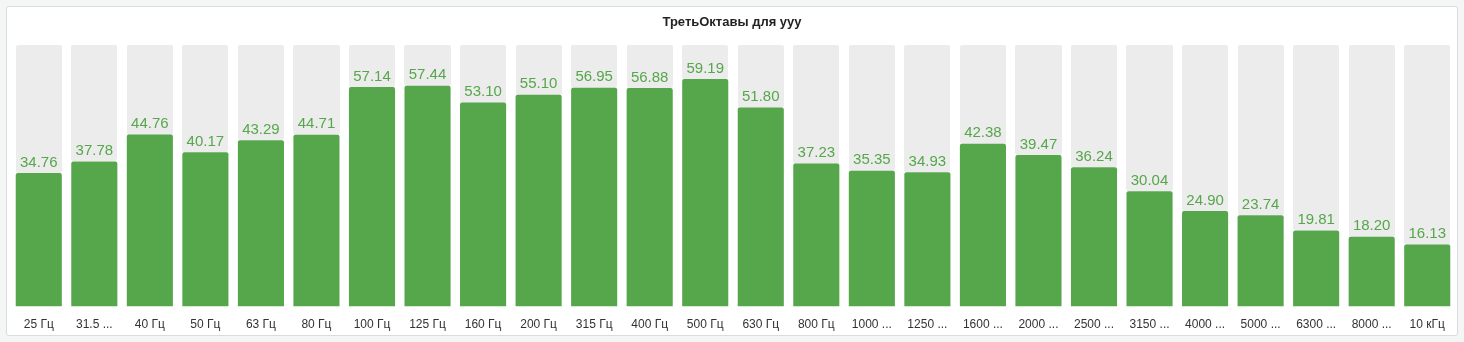  I want to click on x-tick-label: 25 Гц, so click(38, 324).